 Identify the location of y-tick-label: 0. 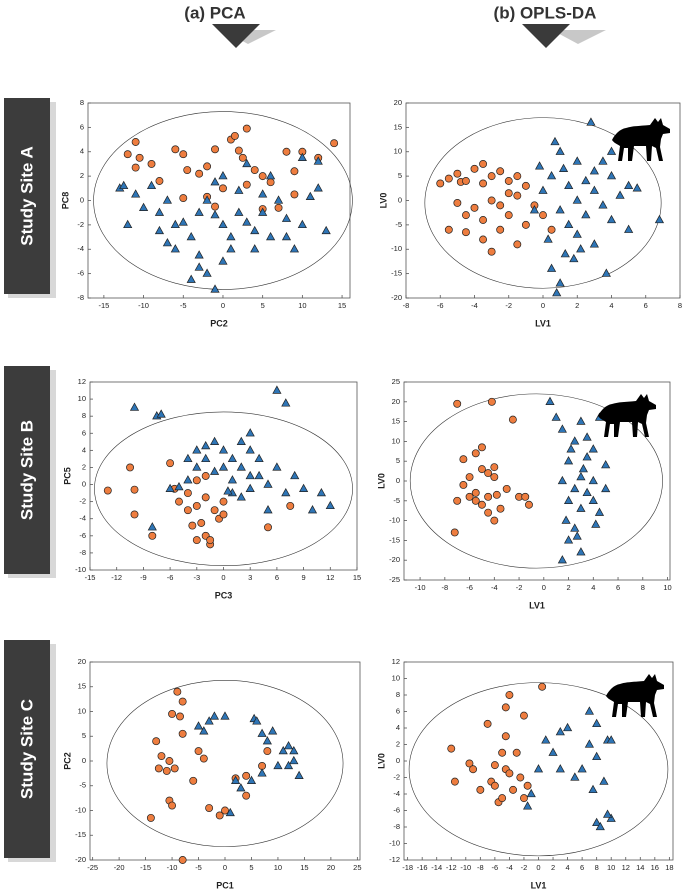
(400, 199).